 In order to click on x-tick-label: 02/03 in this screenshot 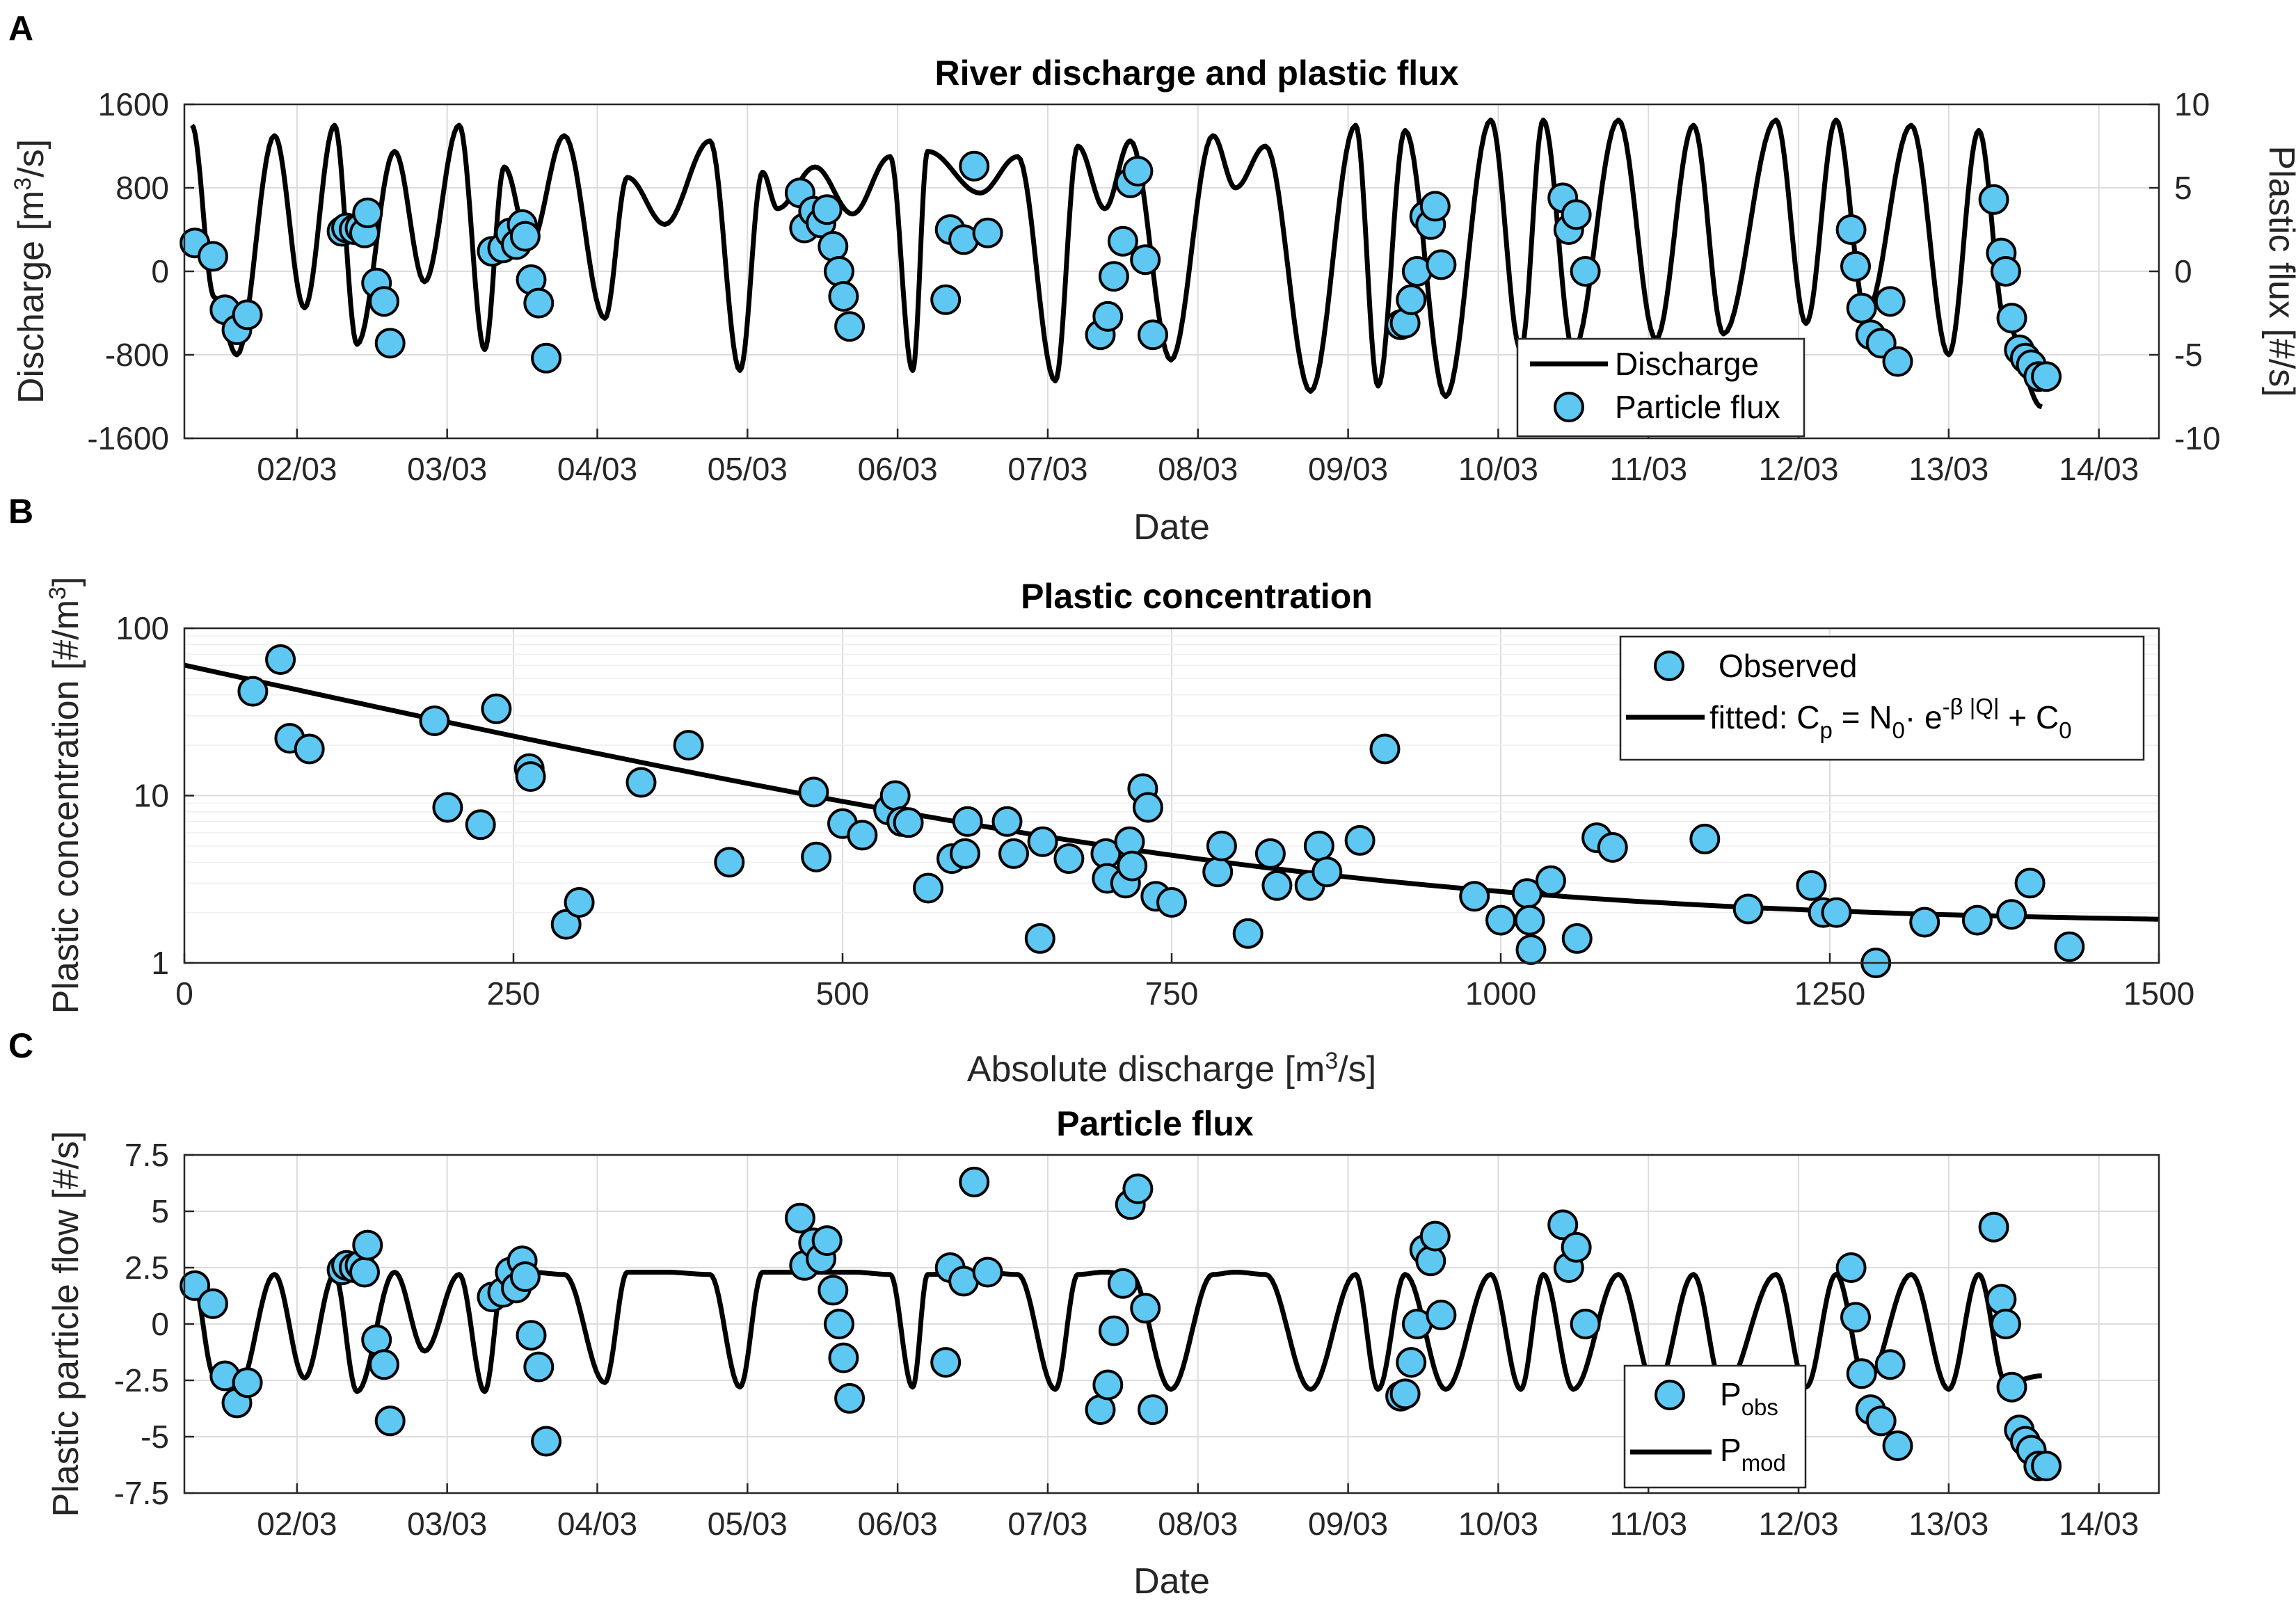, I will do `click(297, 1524)`.